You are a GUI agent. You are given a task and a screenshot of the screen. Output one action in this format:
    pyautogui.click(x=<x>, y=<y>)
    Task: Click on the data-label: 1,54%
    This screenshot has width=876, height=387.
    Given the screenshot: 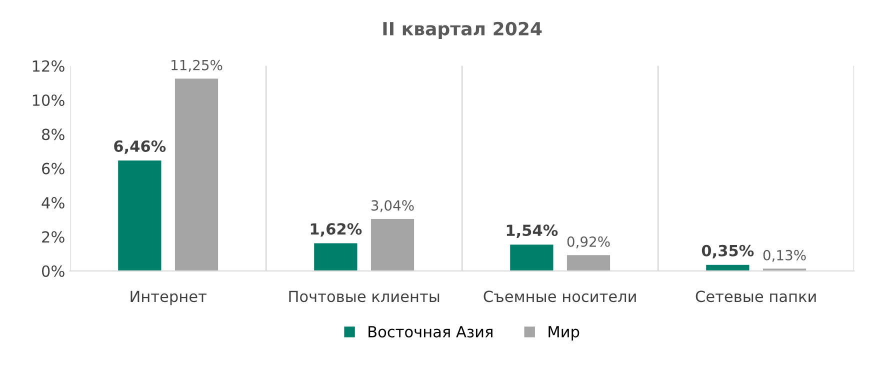 What is the action you would take?
    pyautogui.click(x=532, y=231)
    